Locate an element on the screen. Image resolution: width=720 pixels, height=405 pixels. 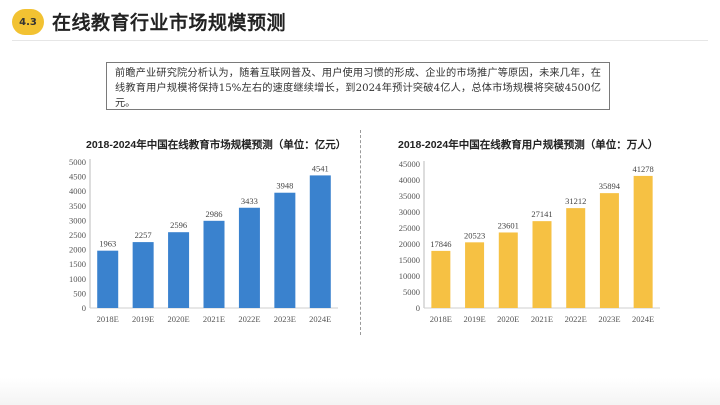
bottom-band is located at coordinates (360, 391).